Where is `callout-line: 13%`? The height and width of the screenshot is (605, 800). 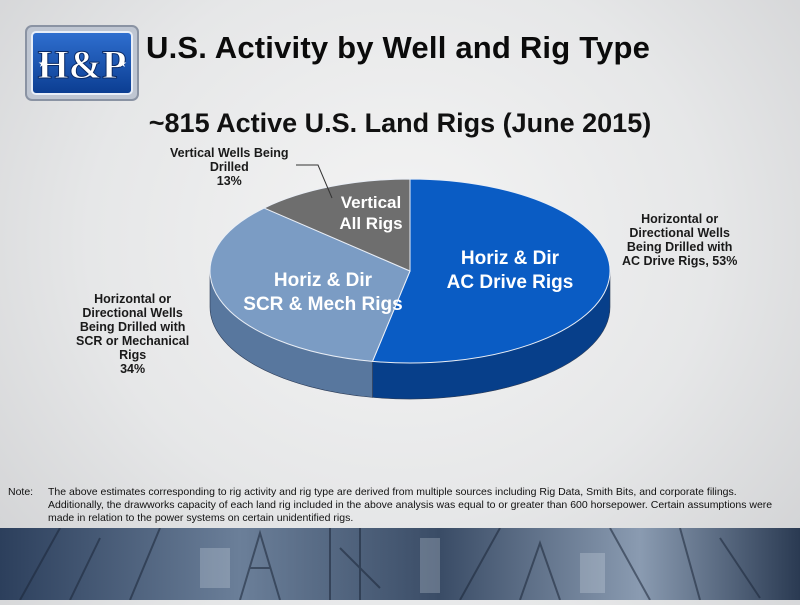 callout-line: 13% is located at coordinates (229, 181).